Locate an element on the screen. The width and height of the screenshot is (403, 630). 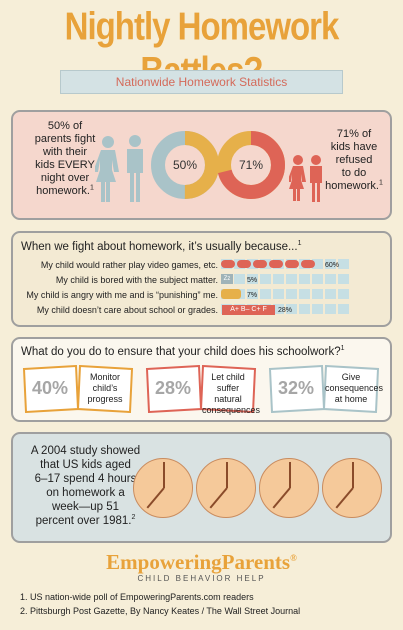
book-description: Monitor child’s progress is located at coordinates (105, 388).